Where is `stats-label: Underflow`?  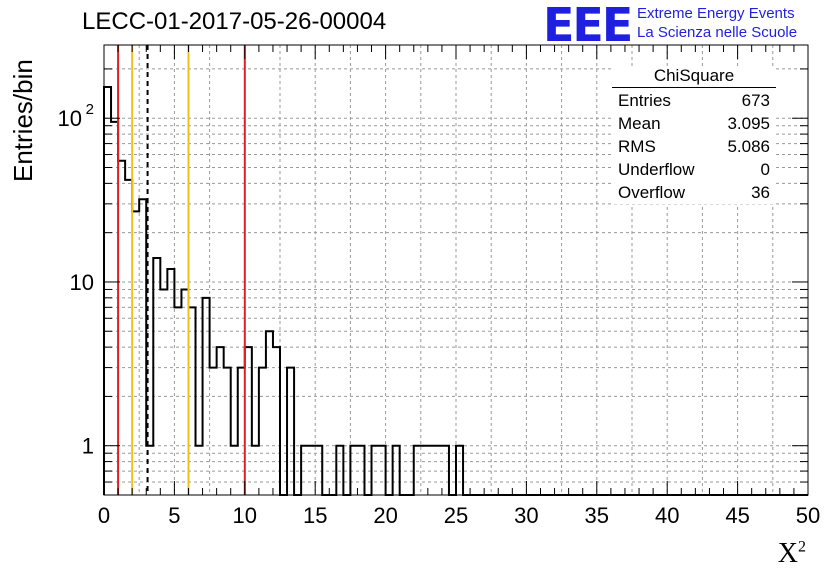
stats-label: Underflow is located at coordinates (656, 169).